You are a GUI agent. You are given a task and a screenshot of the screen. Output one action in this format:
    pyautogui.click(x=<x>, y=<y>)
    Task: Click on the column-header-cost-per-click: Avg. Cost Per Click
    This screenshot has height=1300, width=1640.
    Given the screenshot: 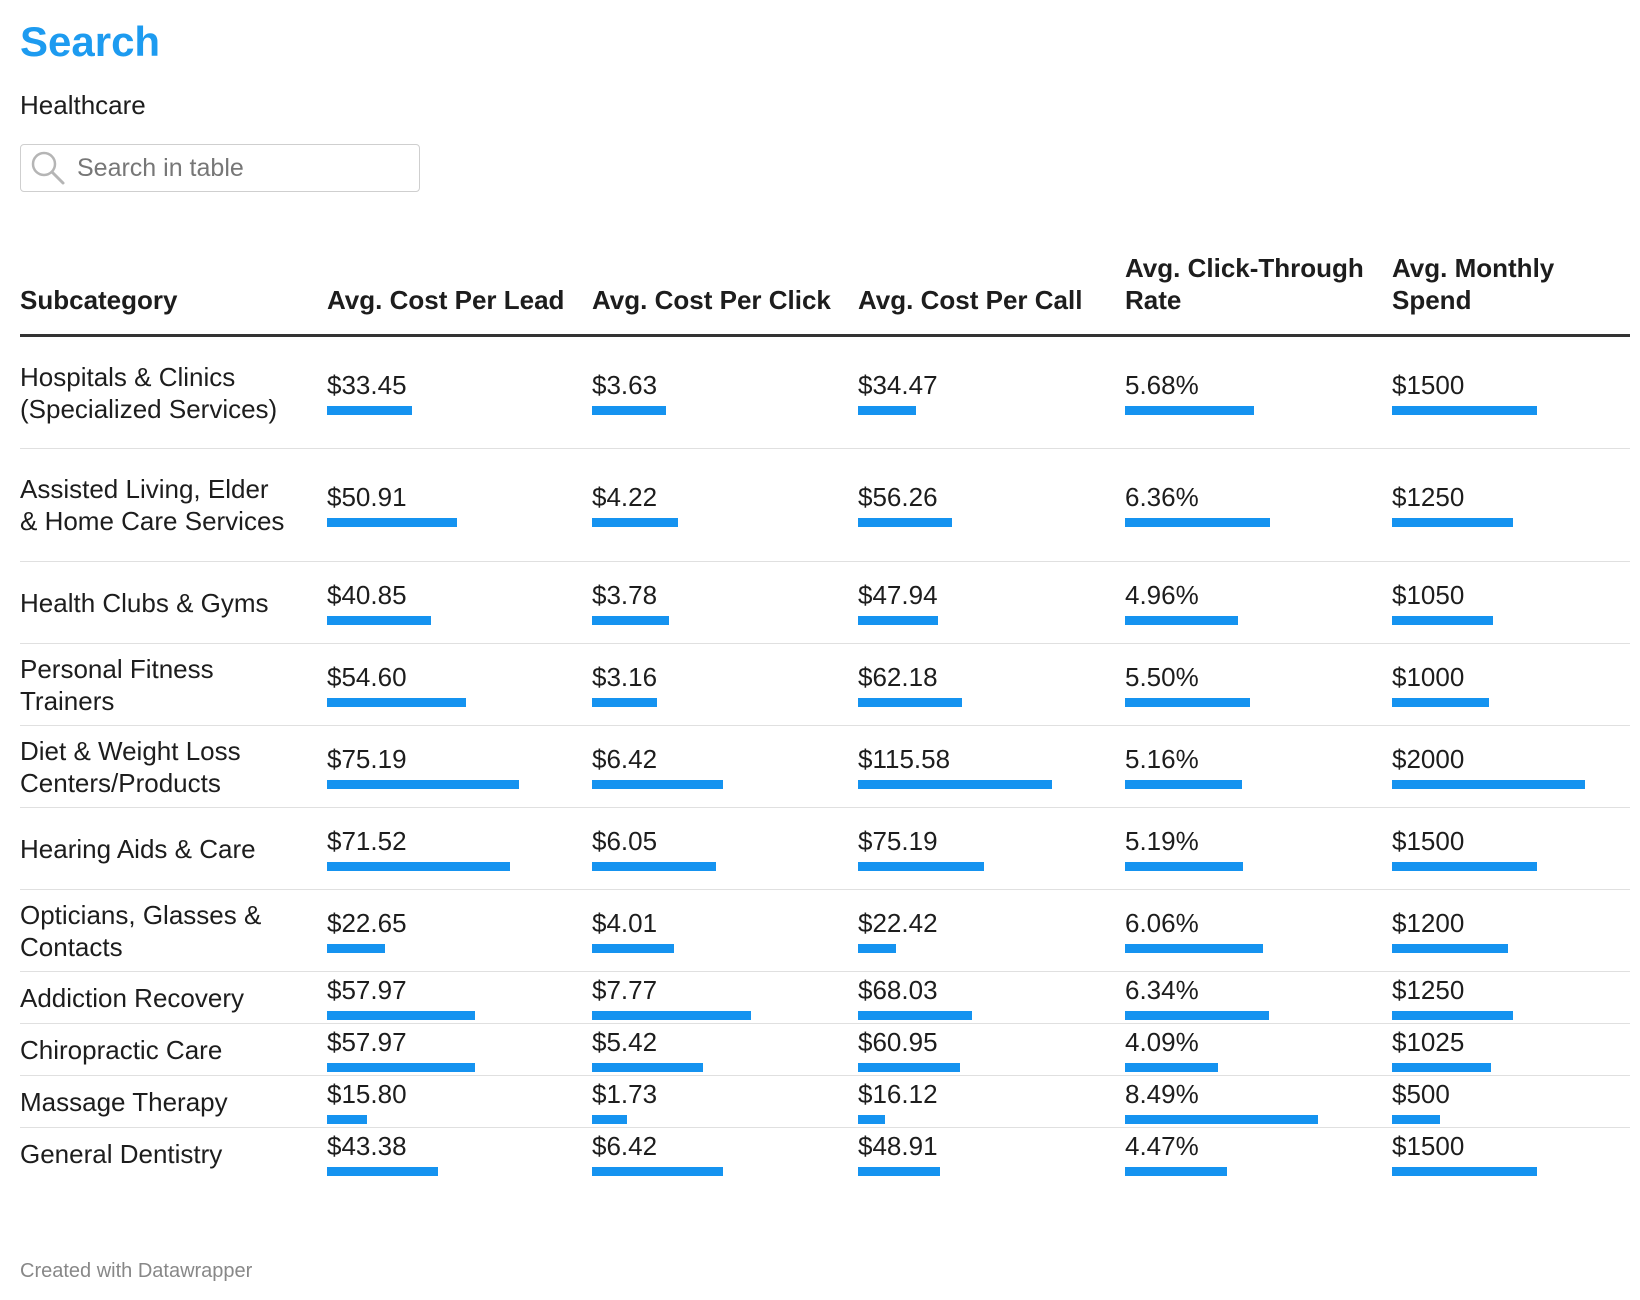 What is the action you would take?
    pyautogui.click(x=725, y=292)
    